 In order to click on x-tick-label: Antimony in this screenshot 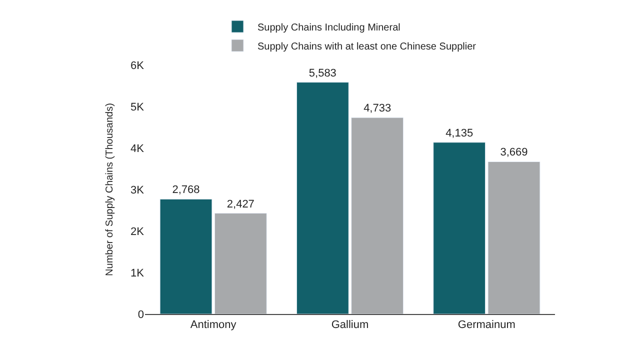, I will do `click(213, 325)`.